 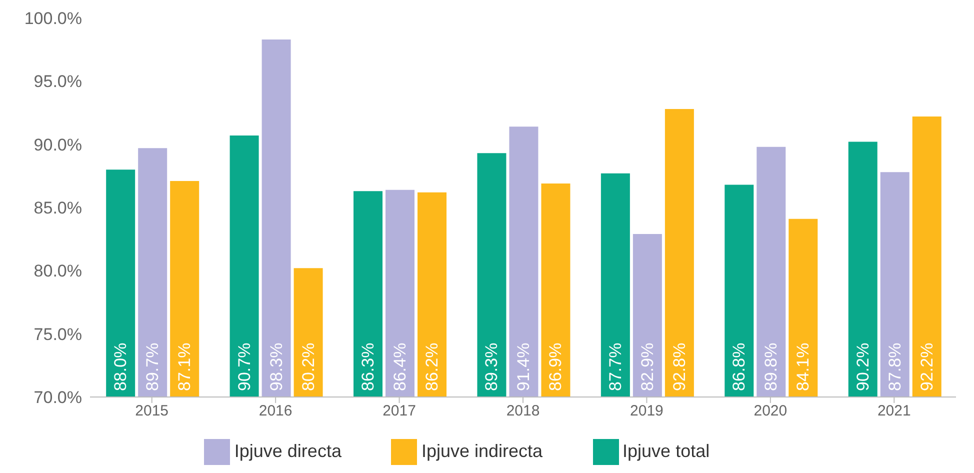 What do you see at coordinates (647, 411) in the screenshot?
I see `x-tick-label: 2019` at bounding box center [647, 411].